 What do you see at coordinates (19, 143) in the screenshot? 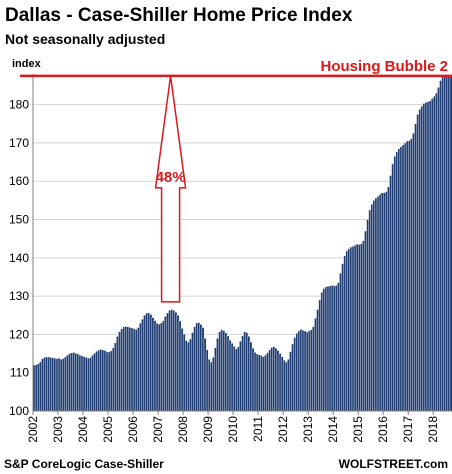
I see `y-tick-label: 170` at bounding box center [19, 143].